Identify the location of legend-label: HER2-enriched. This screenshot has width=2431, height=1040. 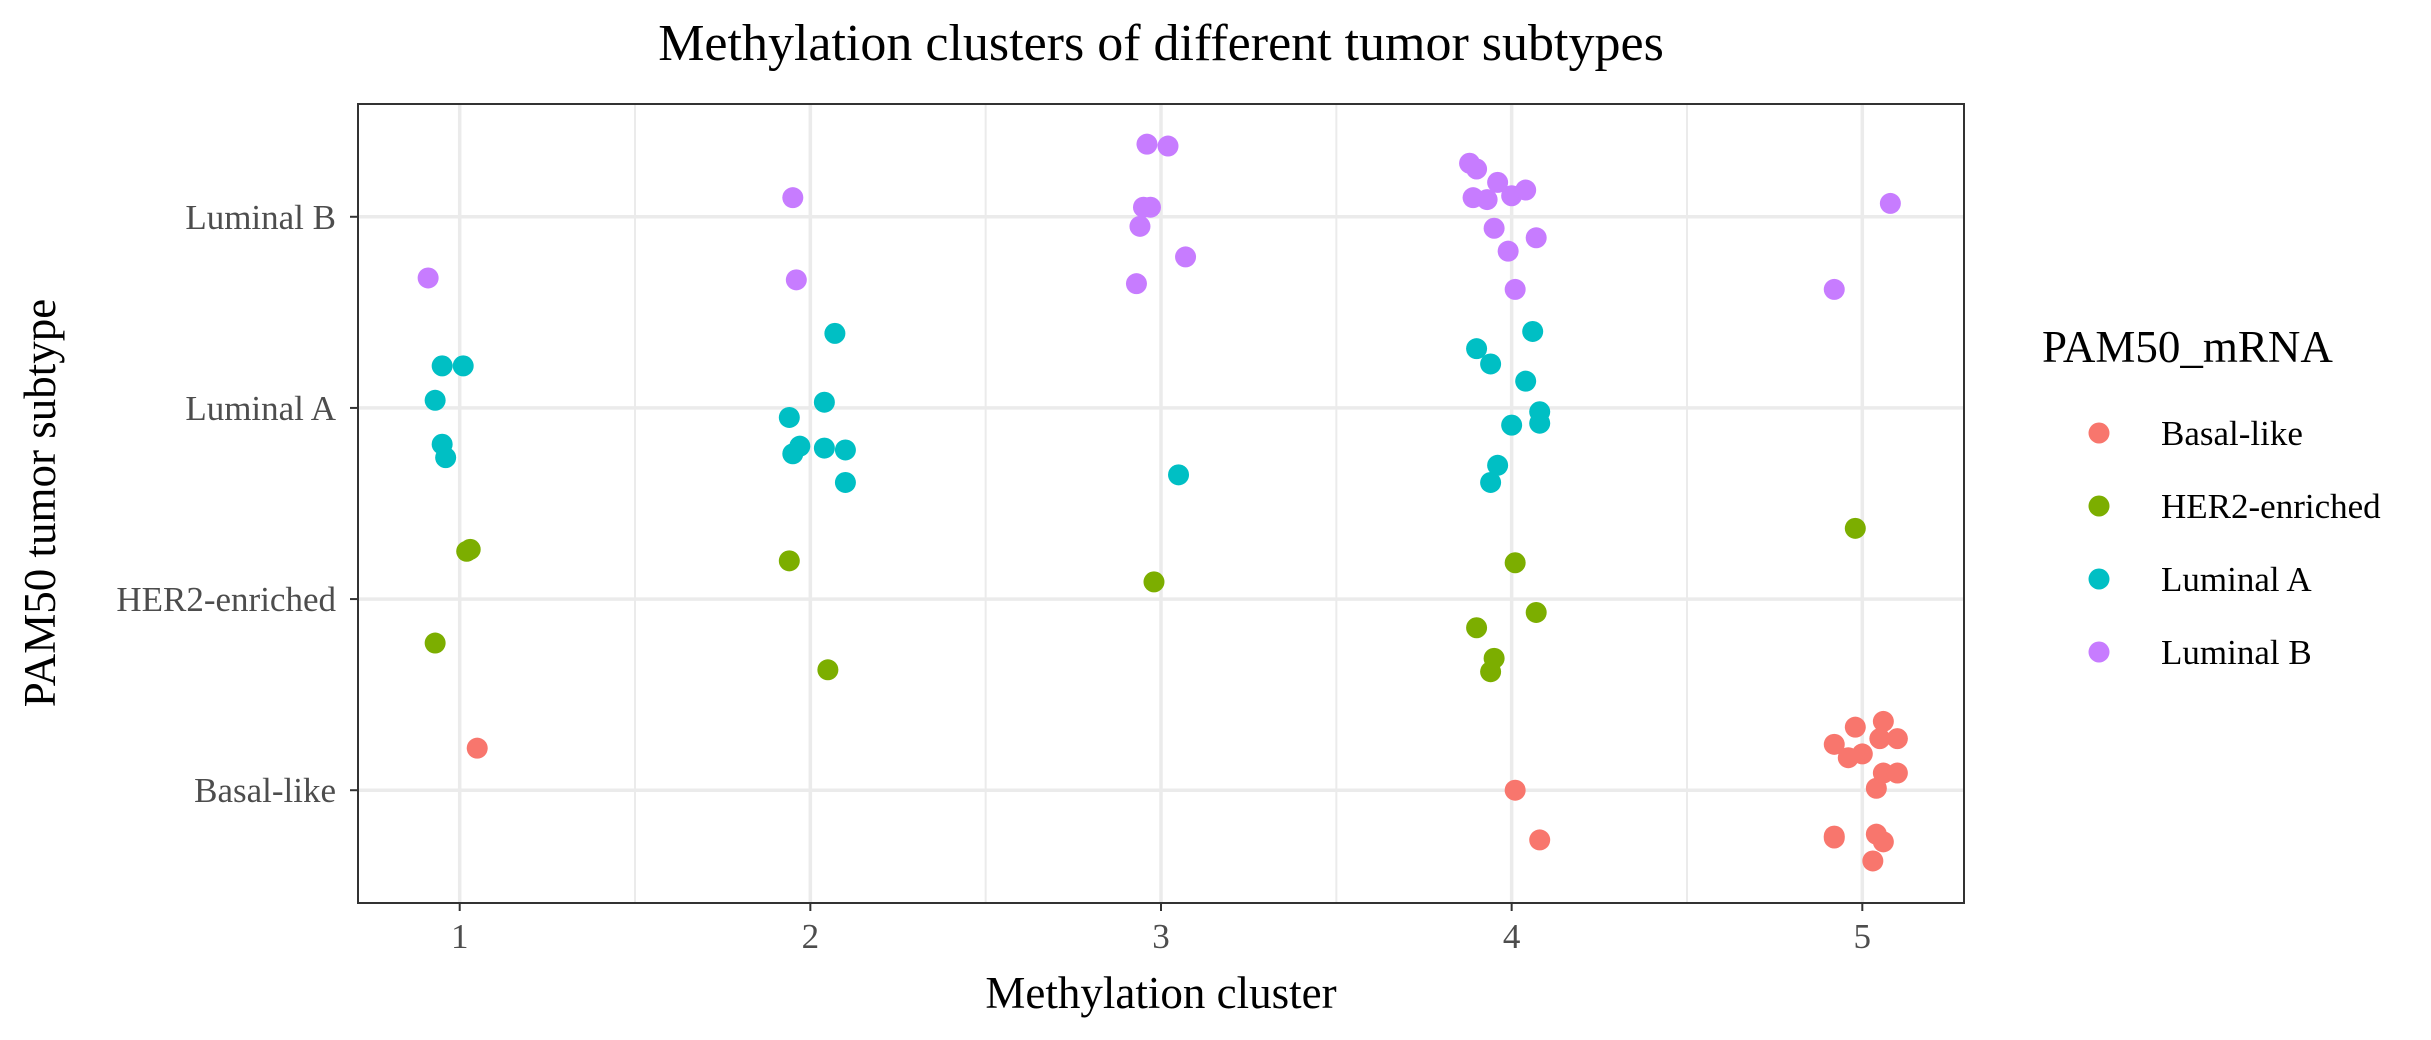
(2271, 506).